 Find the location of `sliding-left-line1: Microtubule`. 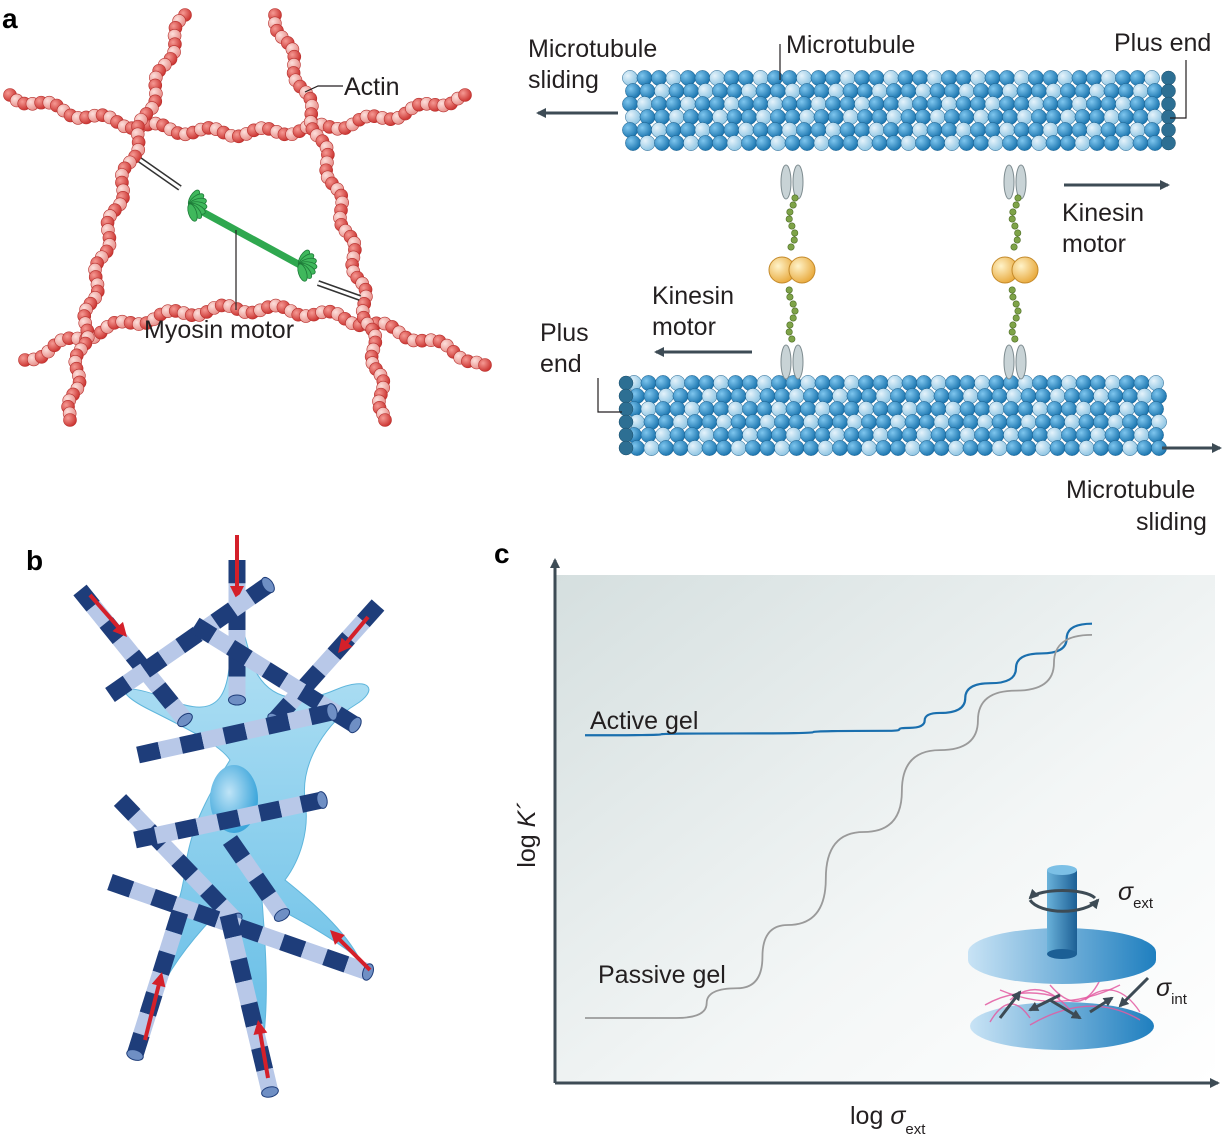

sliding-left-line1: Microtubule is located at coordinates (592, 49).